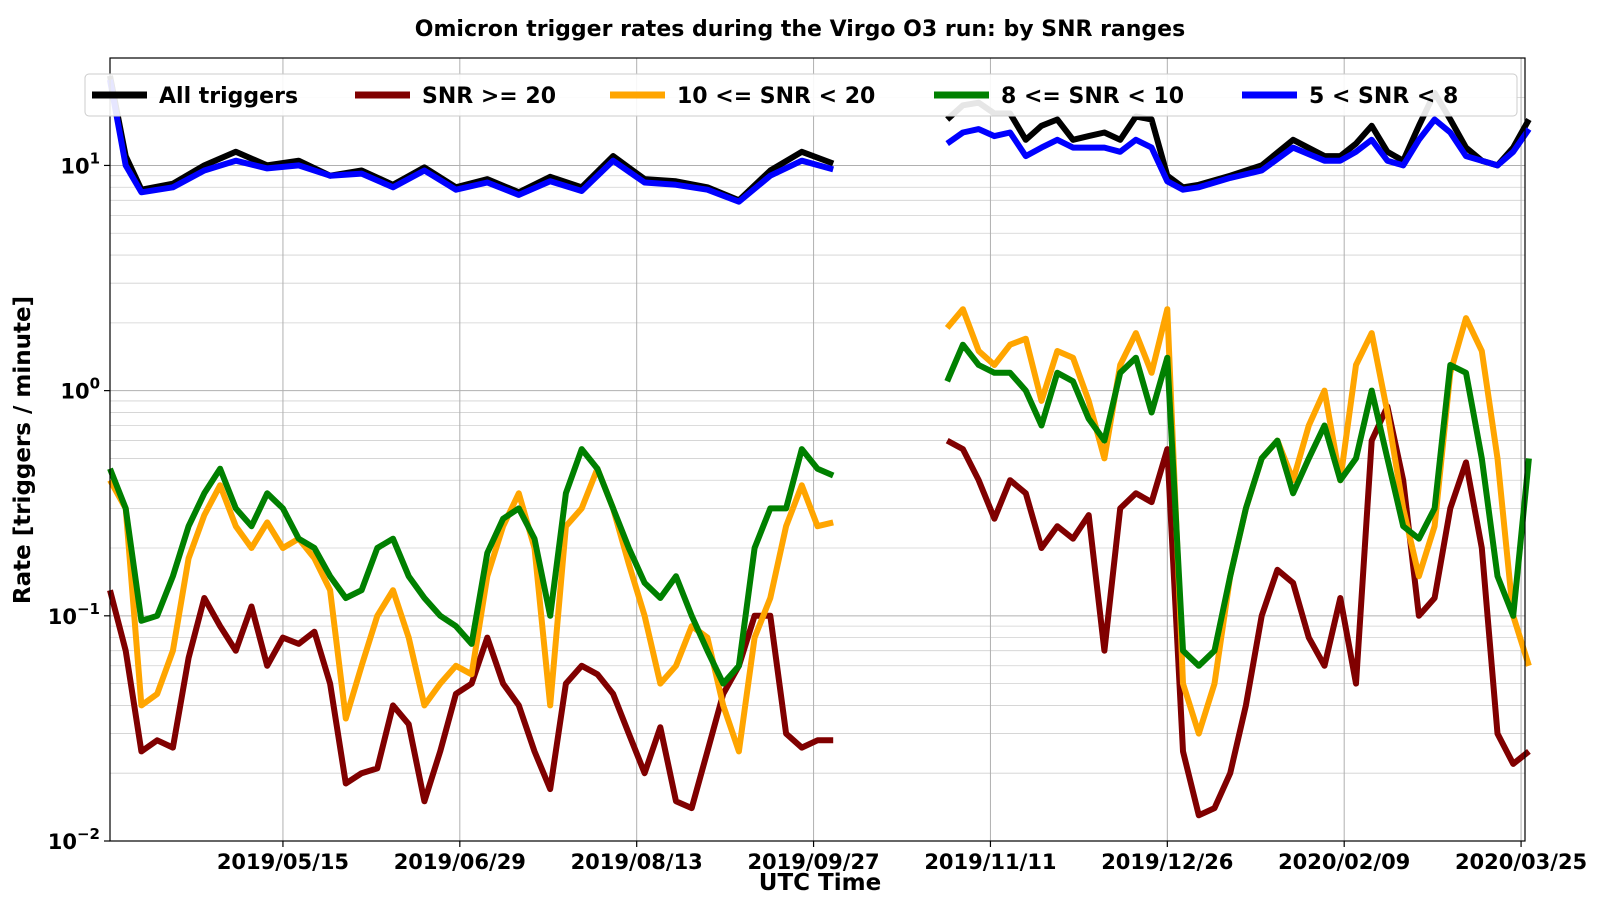 This screenshot has height=900, width=1600. Describe the element at coordinates (1383, 96) in the screenshot. I see `legend-label-5-snr-8: 5 < SNR < 8` at that location.